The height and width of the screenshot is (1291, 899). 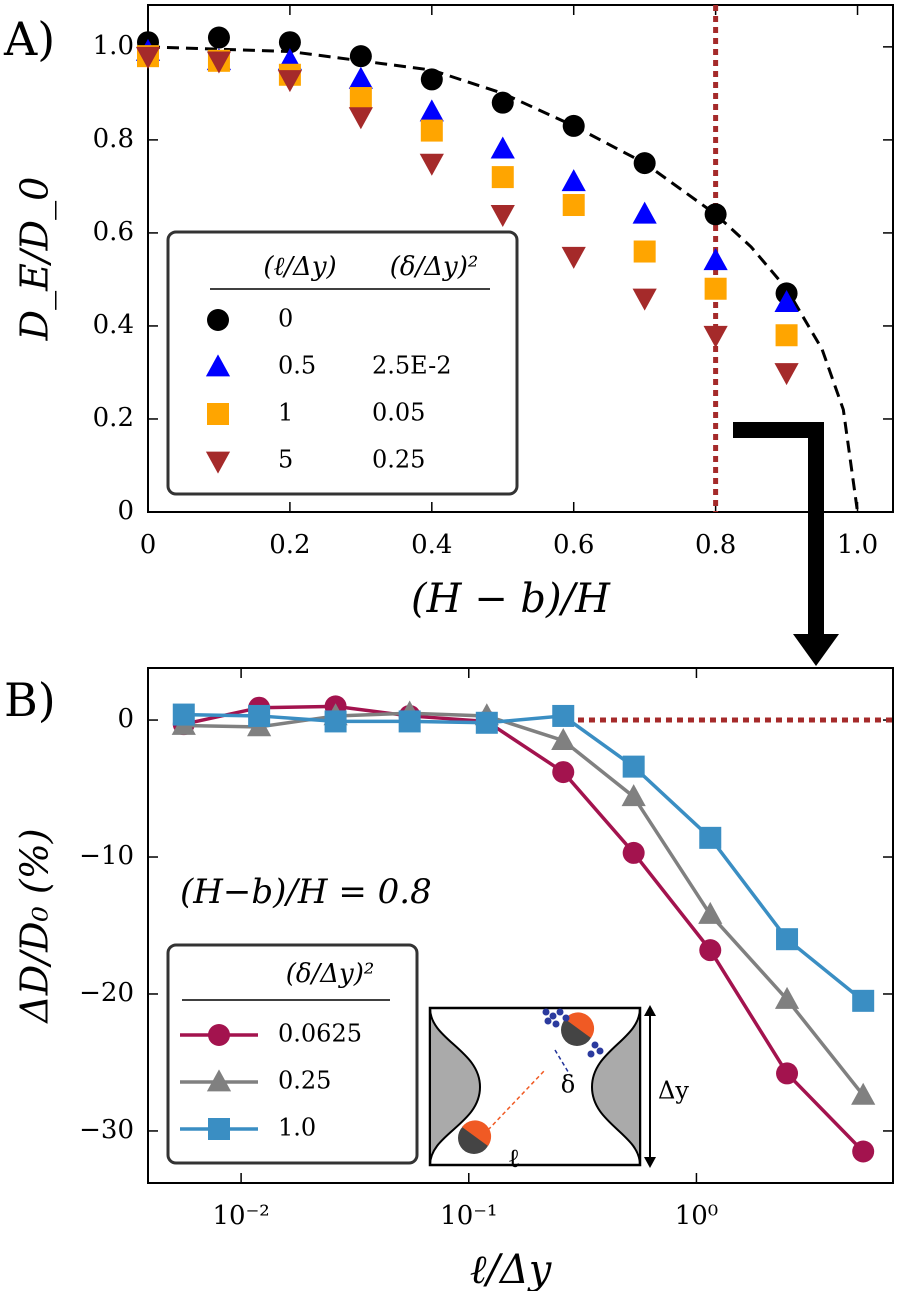 What do you see at coordinates (514, 1159) in the screenshot?
I see `inset-label: ℓ` at bounding box center [514, 1159].